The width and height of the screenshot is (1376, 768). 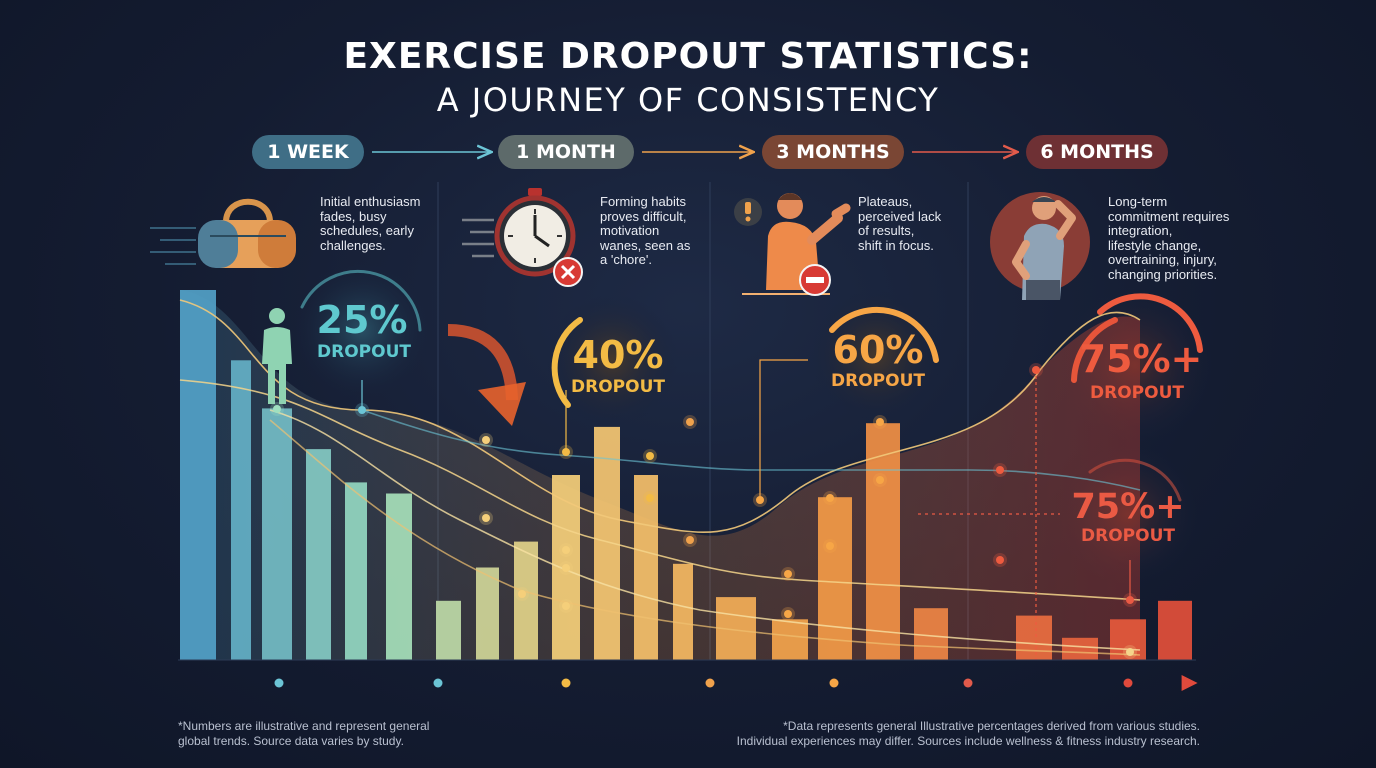 I want to click on stage-pill-label: 1 MONTH, so click(x=566, y=152).